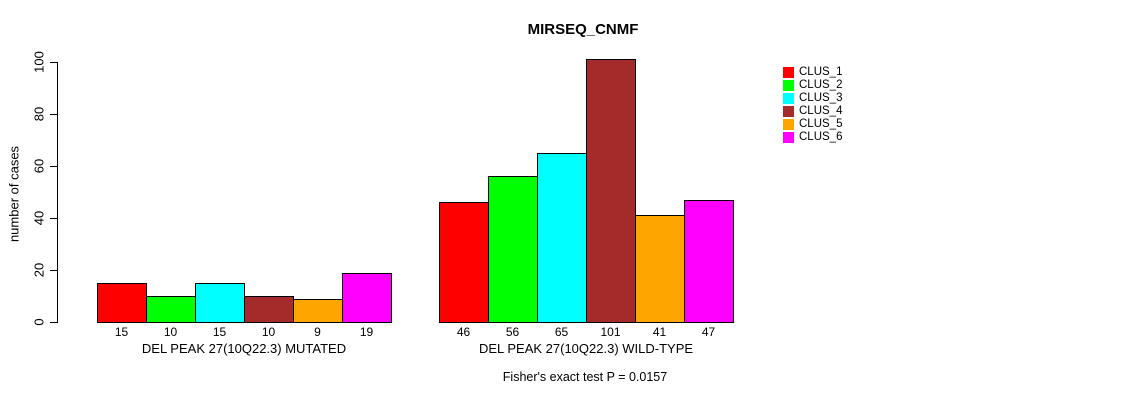 Image resolution: width=1140 pixels, height=400 pixels. I want to click on bar-clus_6-wild-type, so click(709, 261).